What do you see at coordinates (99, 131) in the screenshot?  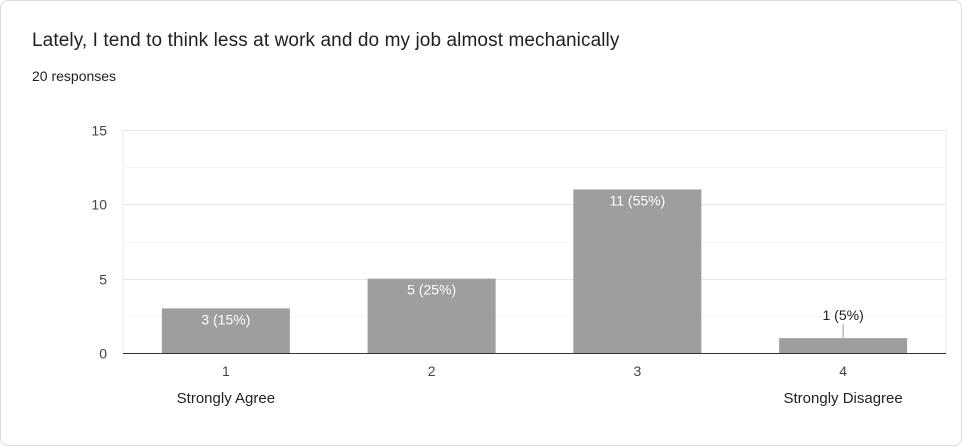 I see `y-tick-label: 15` at bounding box center [99, 131].